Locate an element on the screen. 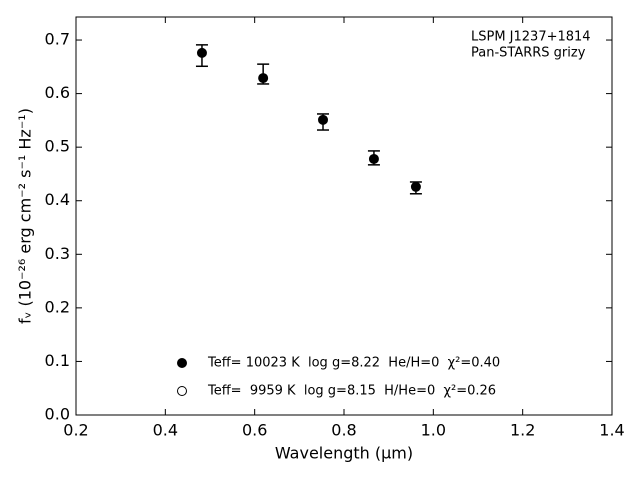  x-tick-label: 0.4 is located at coordinates (165, 430).